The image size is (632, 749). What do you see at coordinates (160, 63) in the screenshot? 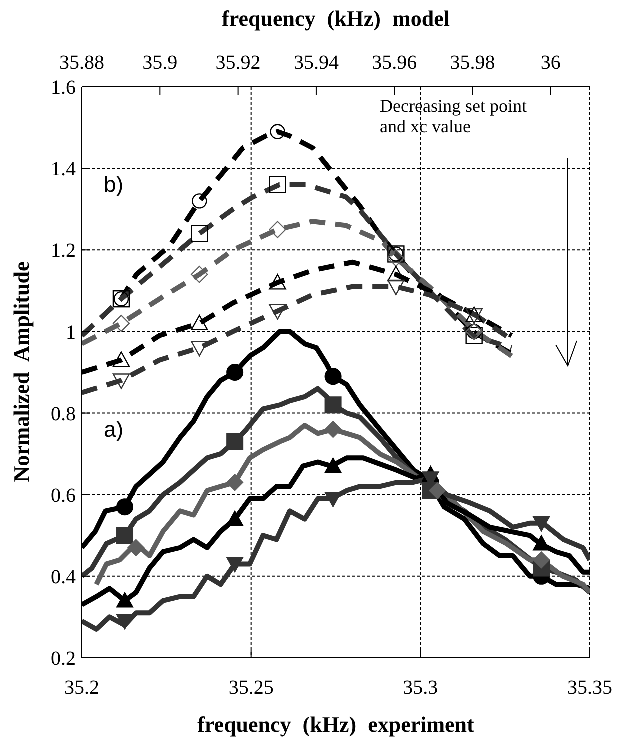
I see `x2-tick-label: 35.9` at bounding box center [160, 63].